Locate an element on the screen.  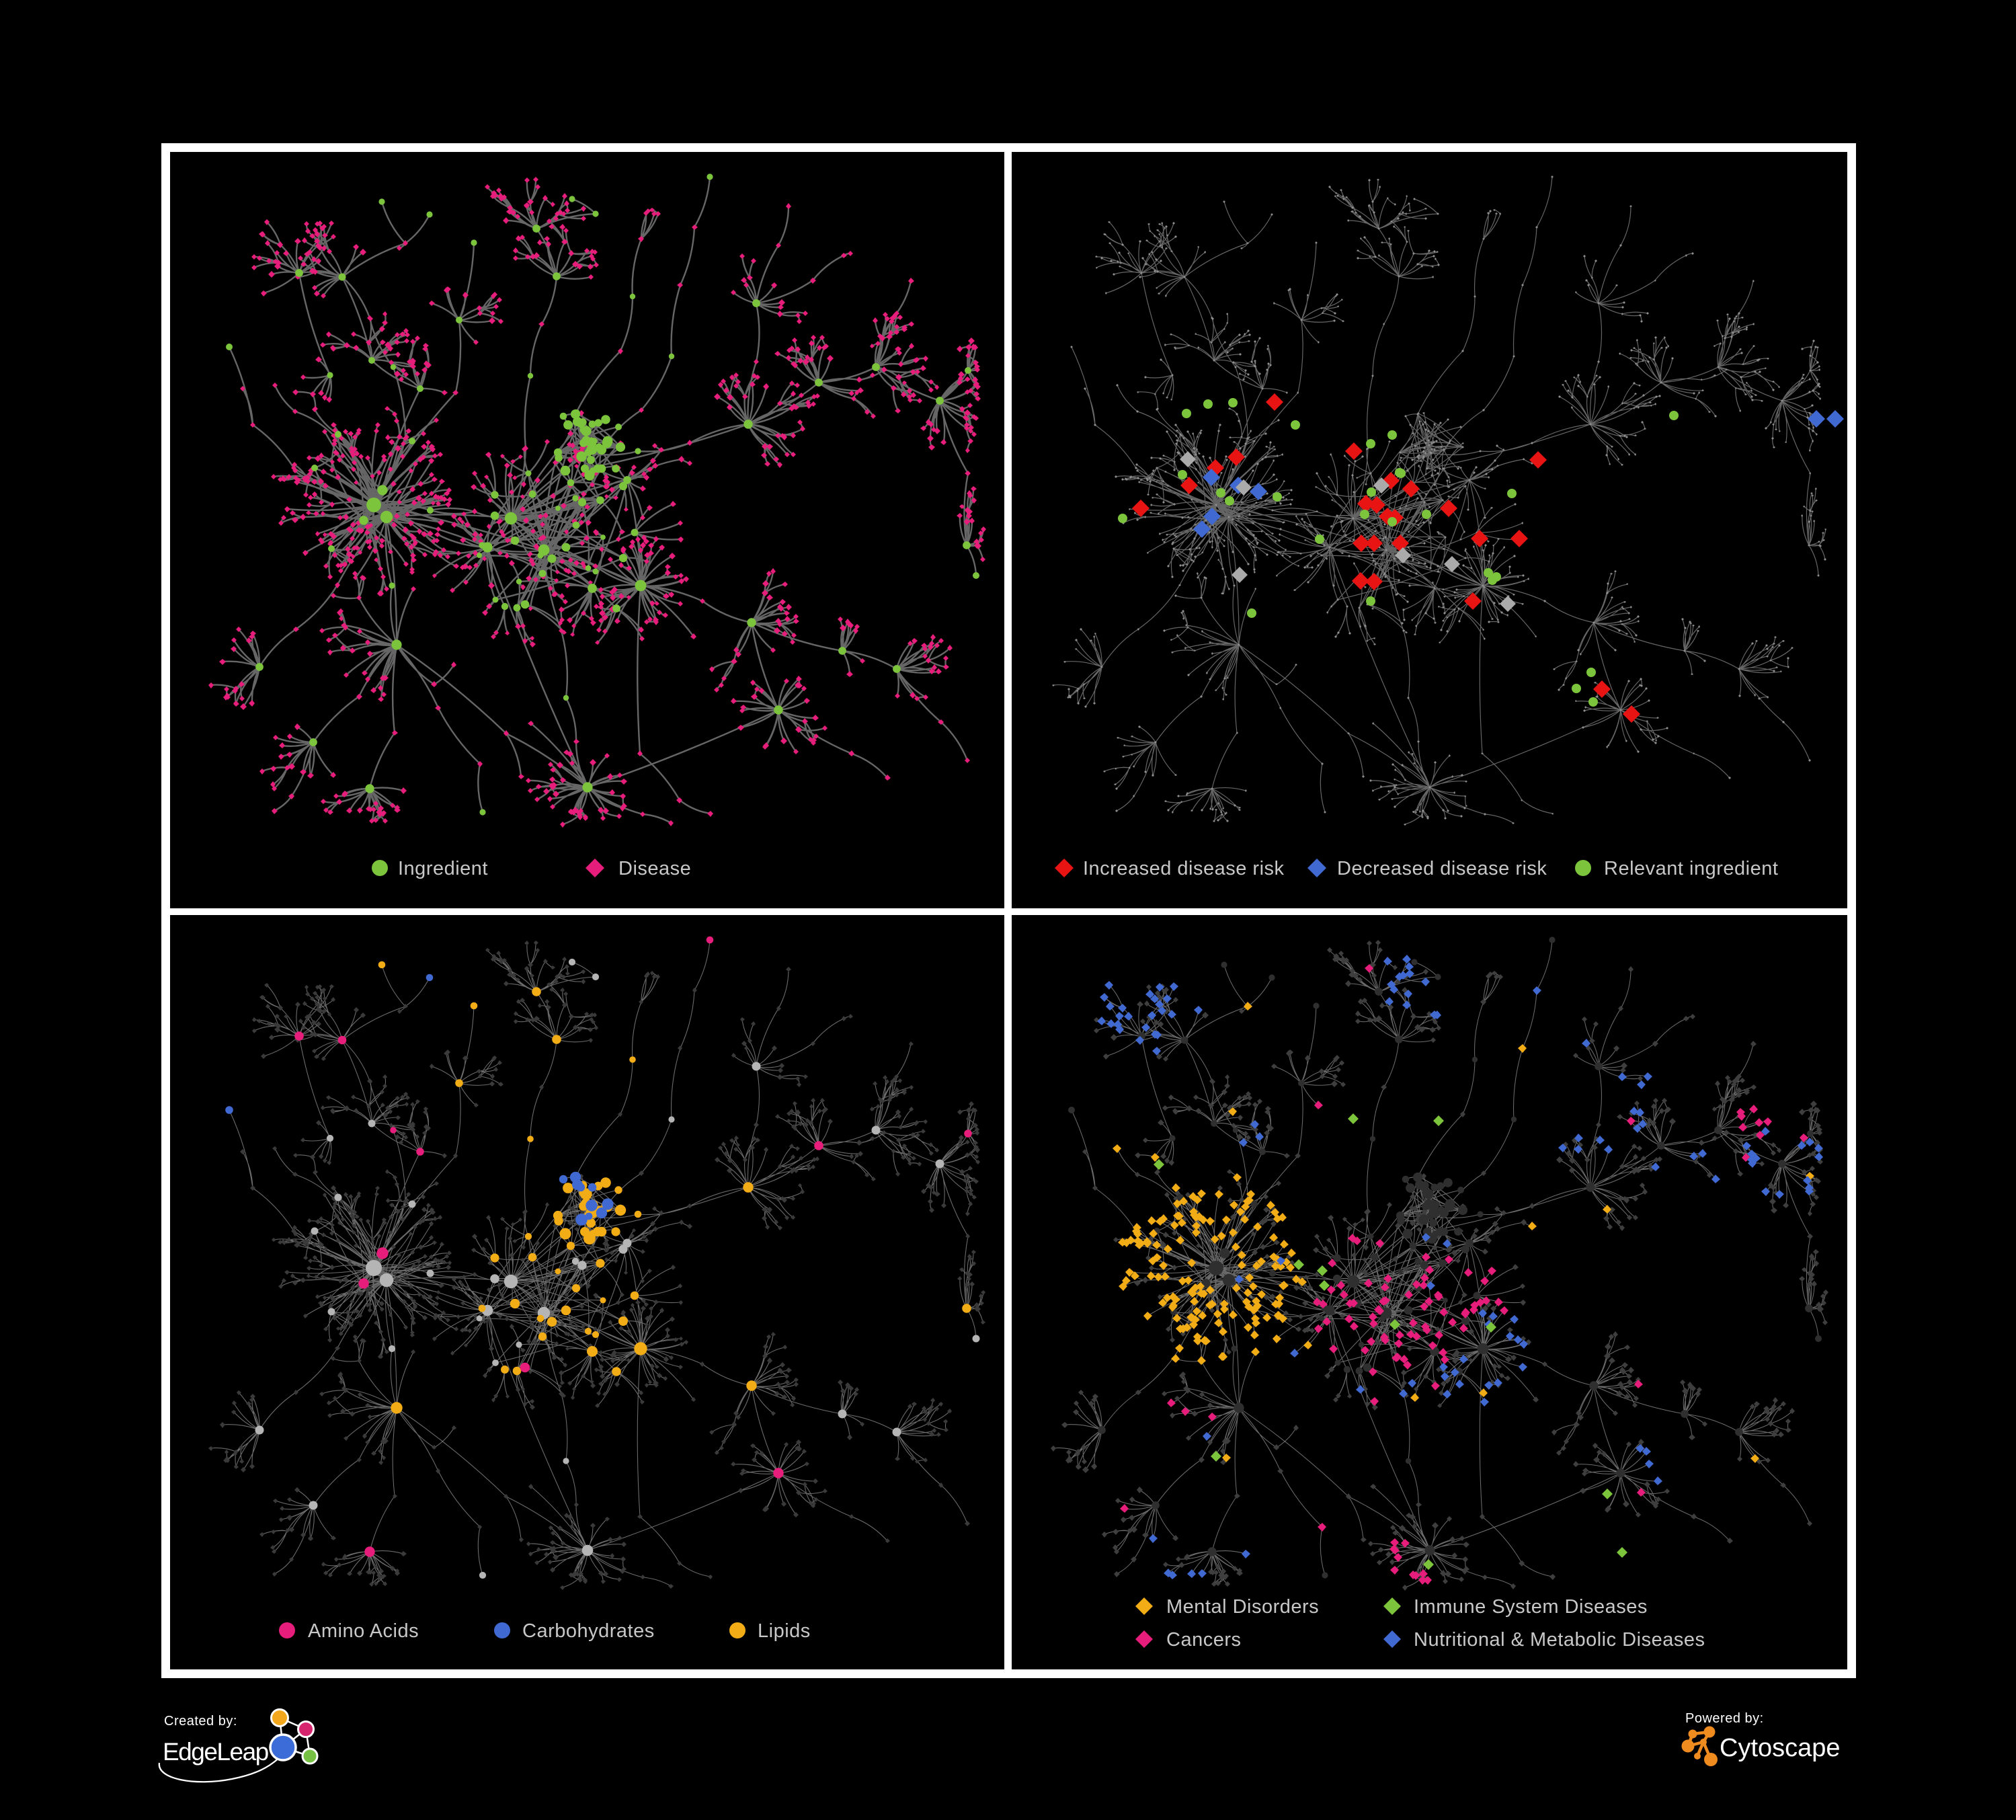
svg-text: Carbohydrates is located at coordinates (588, 1631).